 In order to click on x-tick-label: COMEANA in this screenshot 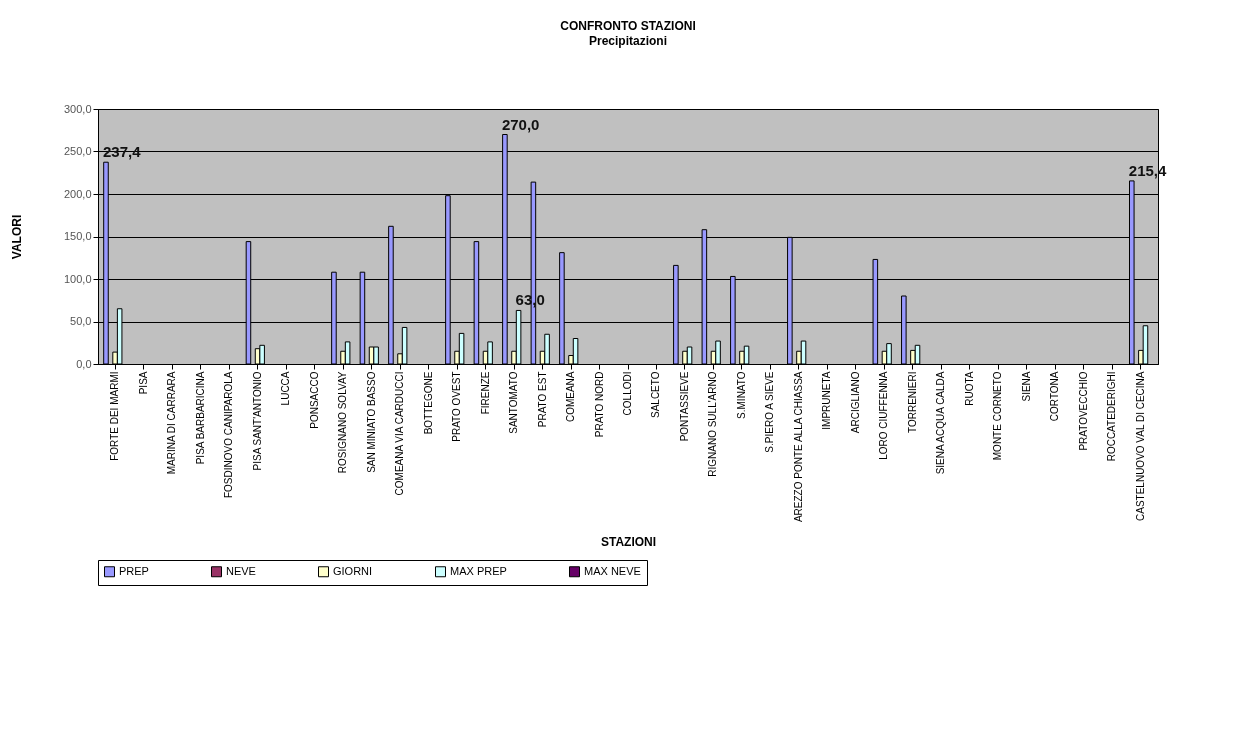, I will do `click(571, 397)`.